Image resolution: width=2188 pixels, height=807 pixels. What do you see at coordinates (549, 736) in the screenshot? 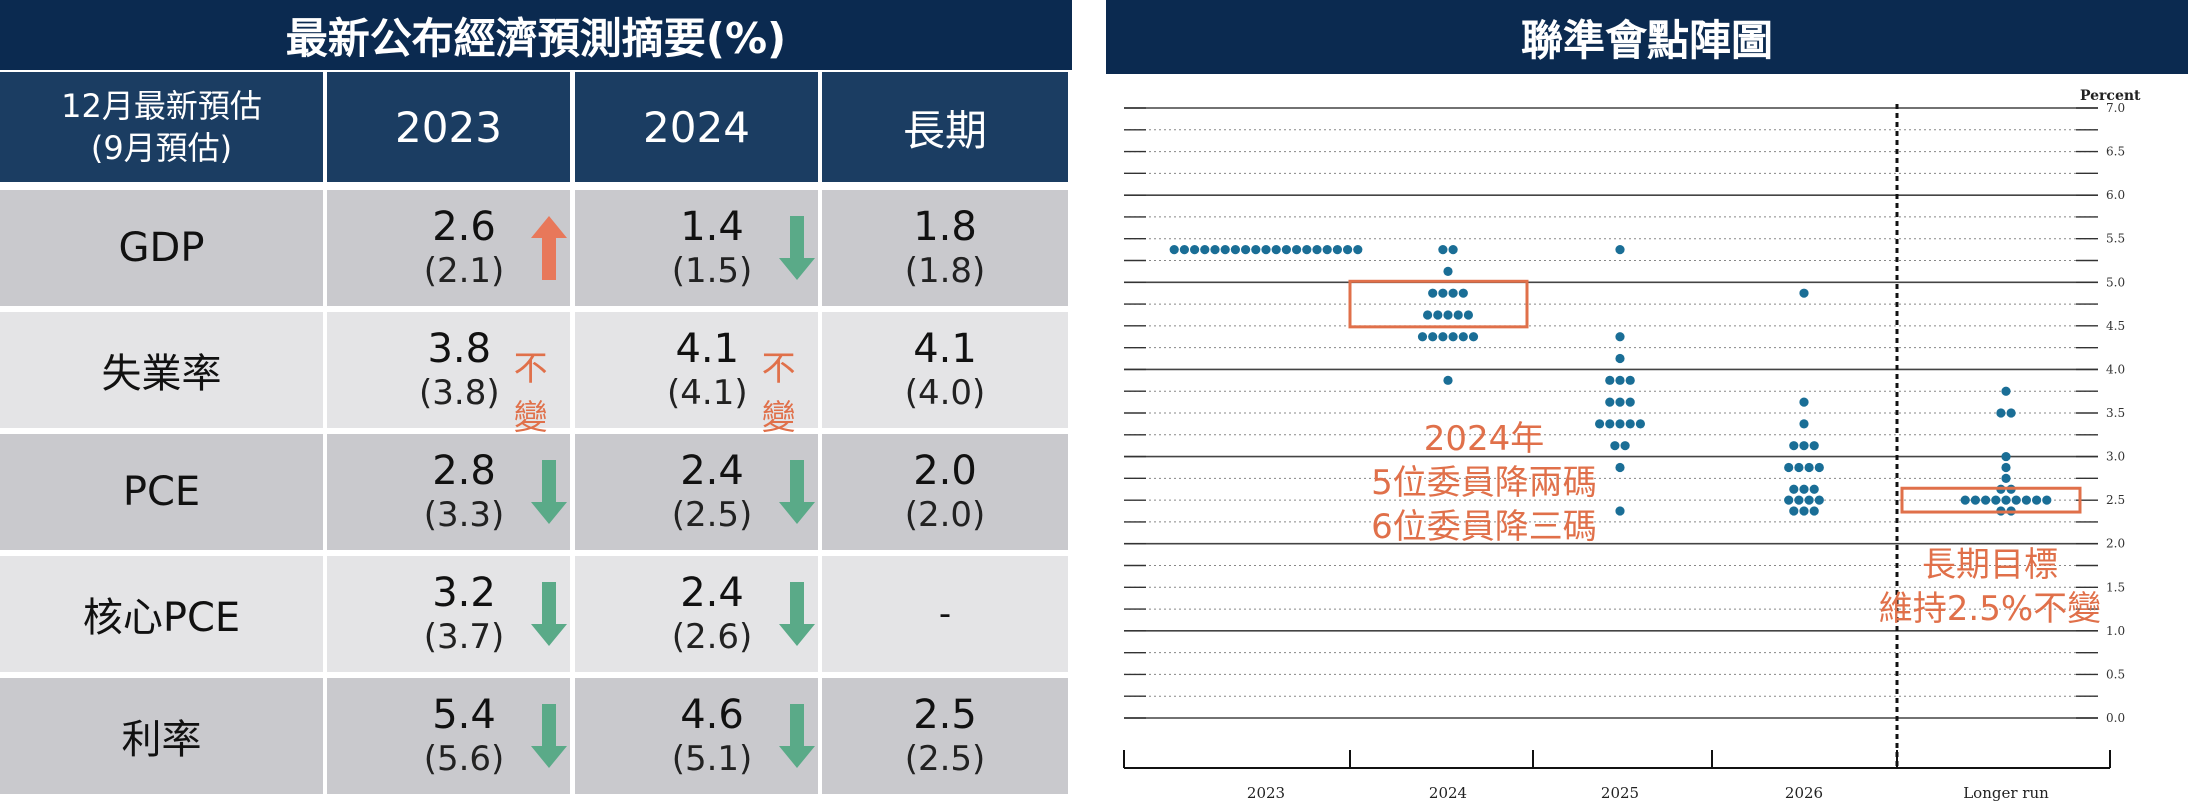
I see `down-arrow-icon` at bounding box center [549, 736].